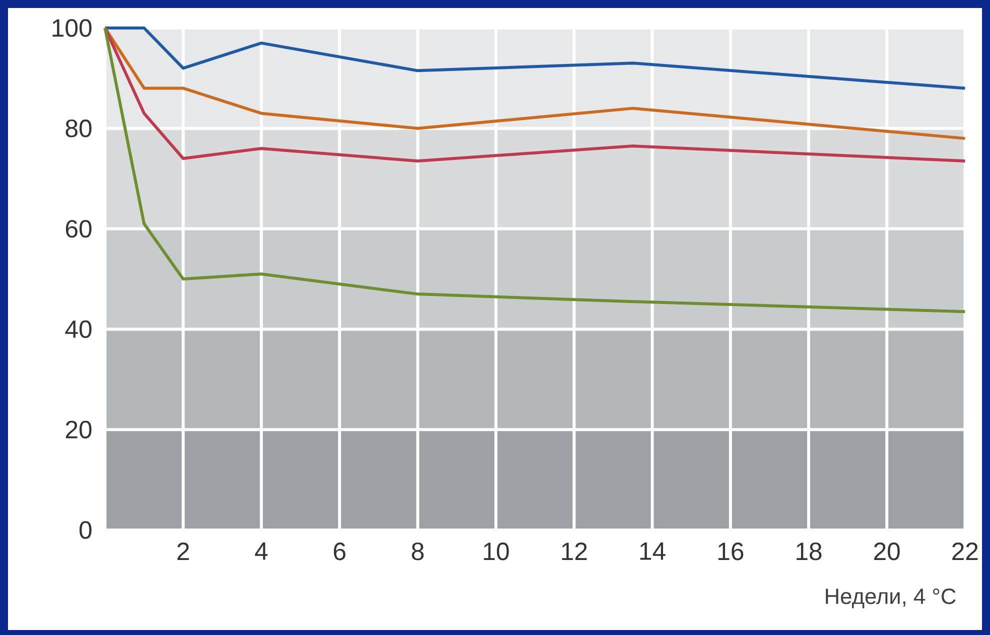 The width and height of the screenshot is (990, 635). Describe the element at coordinates (891, 598) in the screenshot. I see `x-axis-title: Недели, 4 °C` at that location.